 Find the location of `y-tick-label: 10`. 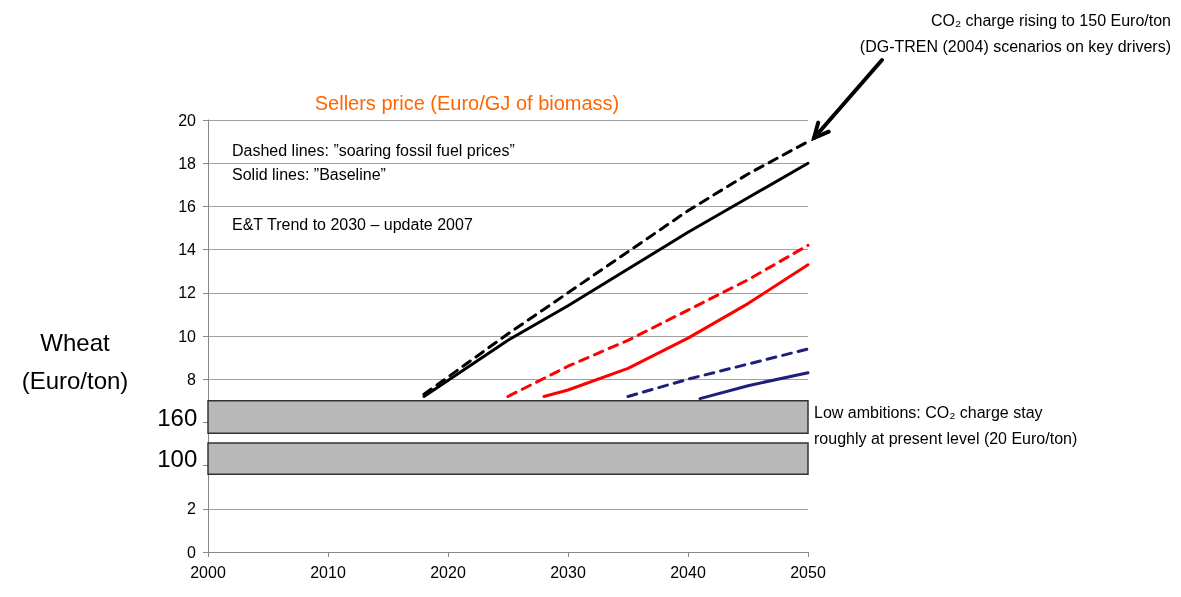

y-tick-label: 10 is located at coordinates (187, 336).